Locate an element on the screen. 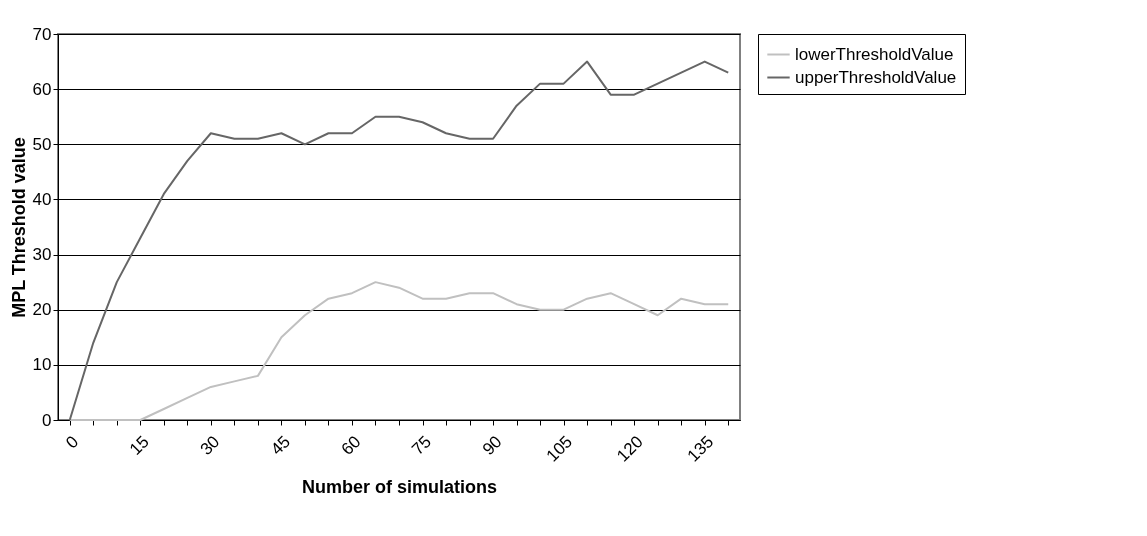  x-tick-label: 90 is located at coordinates (492, 445).